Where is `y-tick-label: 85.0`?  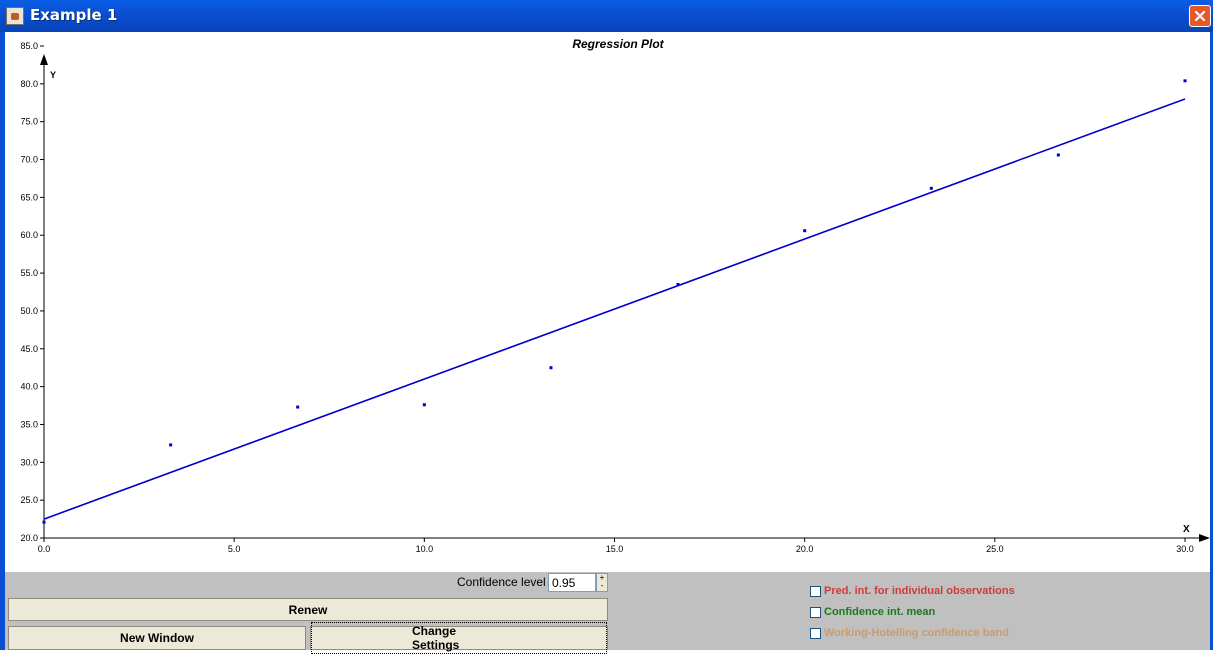 y-tick-label: 85.0 is located at coordinates (29, 46).